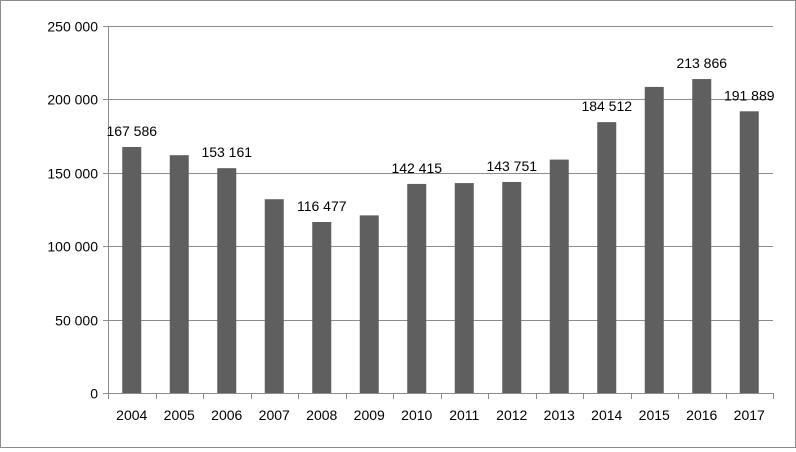 The image size is (796, 452). Describe the element at coordinates (559, 415) in the screenshot. I see `x-tick-label: 2013` at that location.